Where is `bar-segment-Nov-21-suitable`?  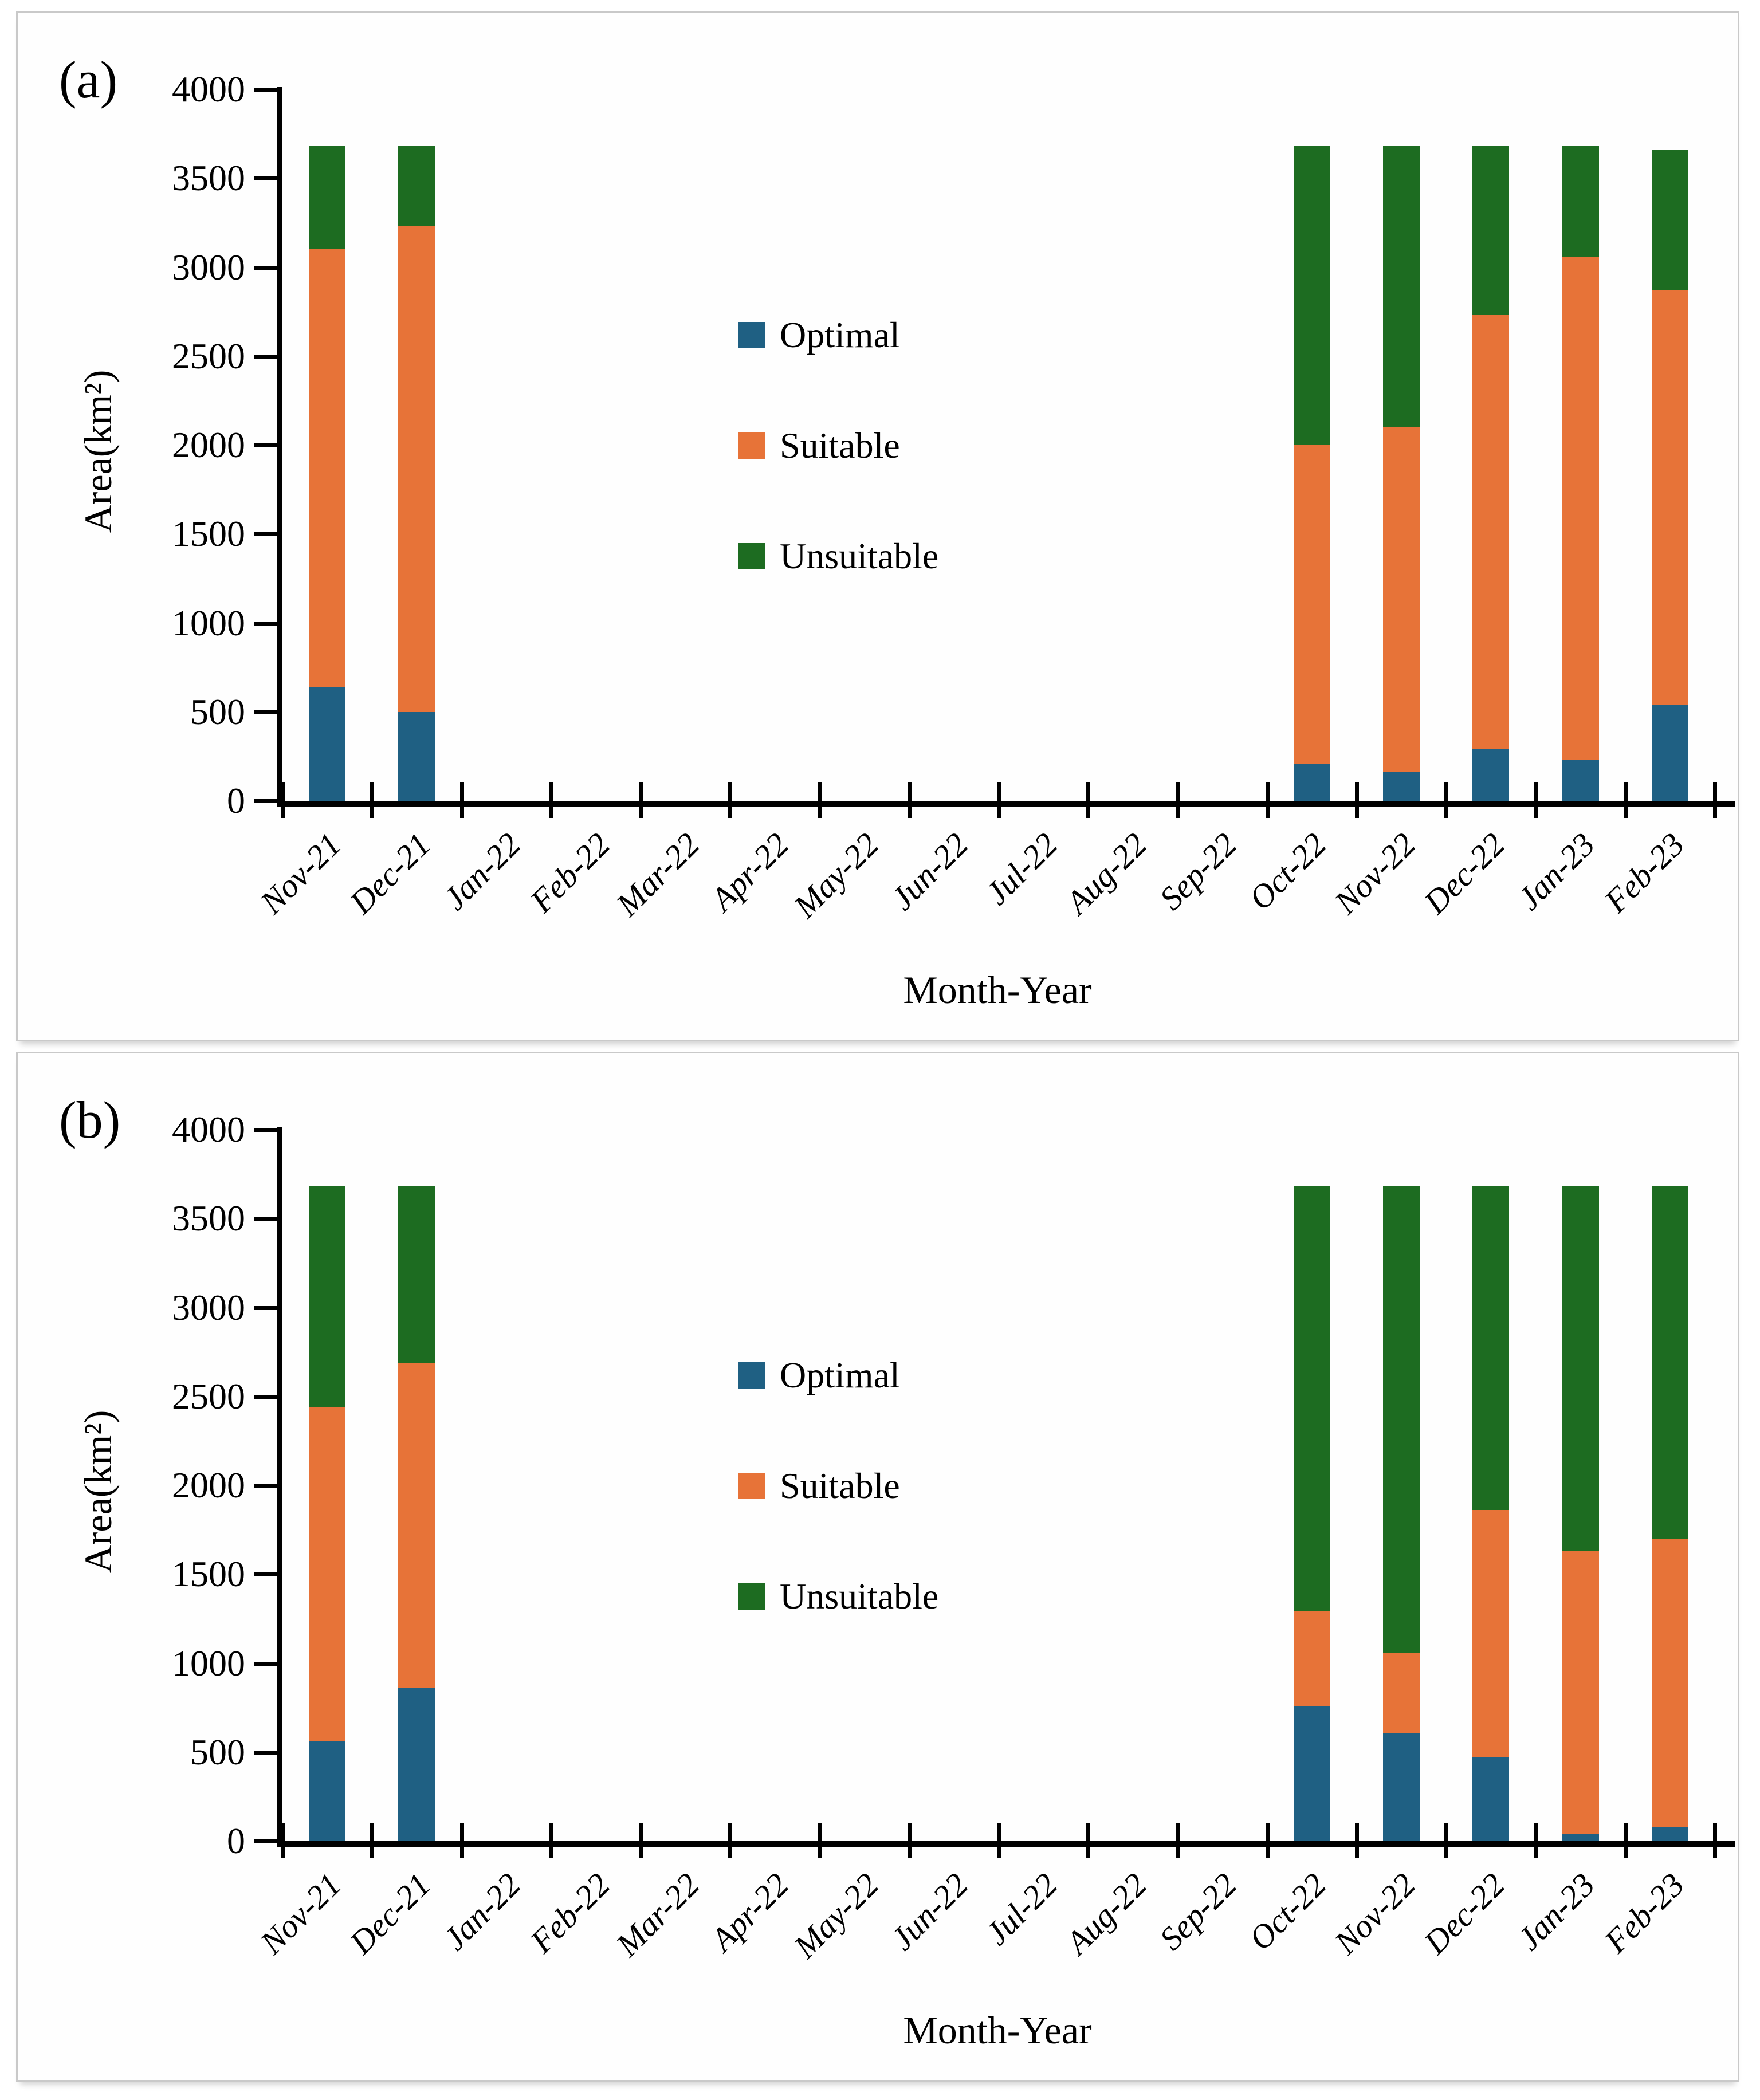 bar-segment-Nov-21-suitable is located at coordinates (327, 468).